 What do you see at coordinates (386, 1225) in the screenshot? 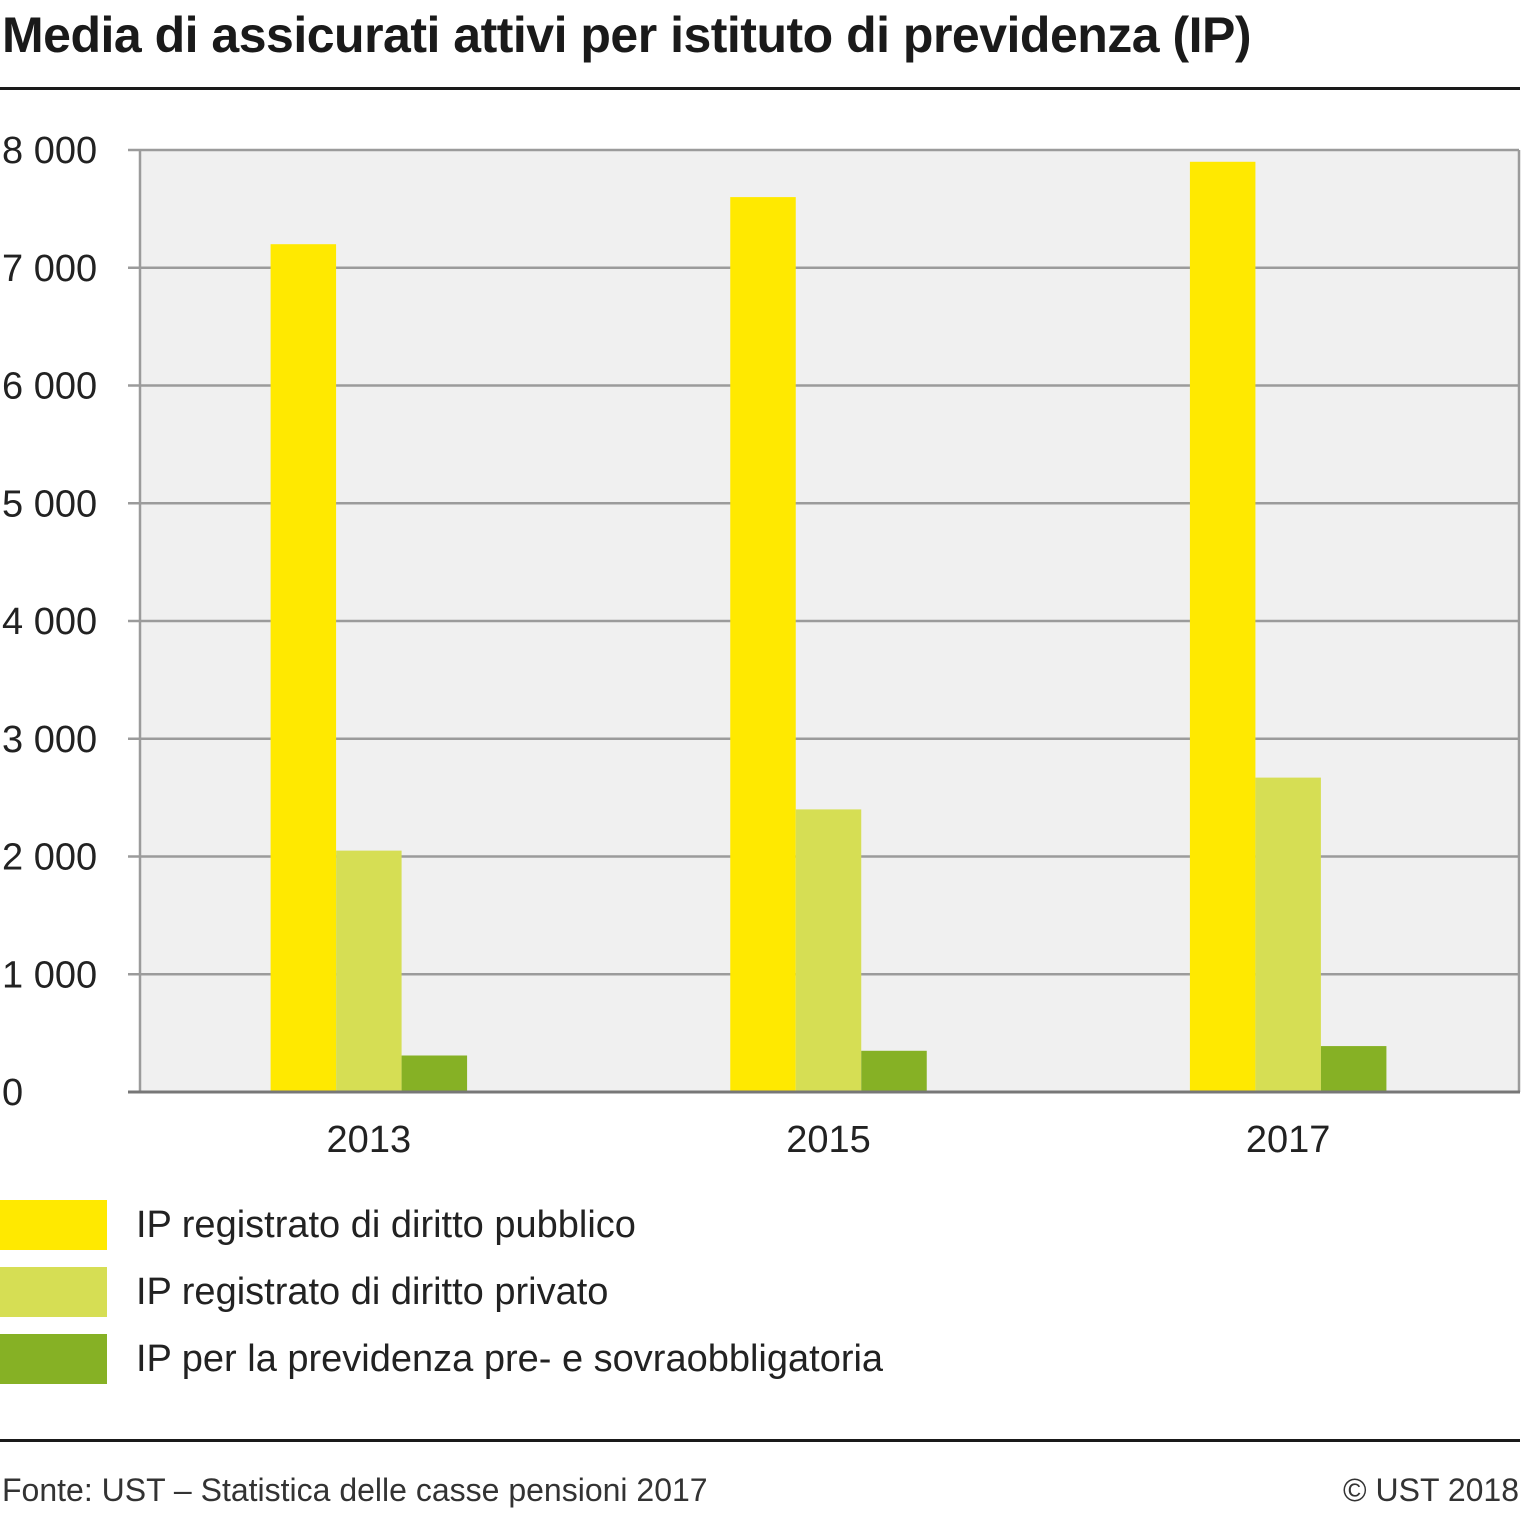
I see `legend-label-public: IP registrato di diritto pubblico` at bounding box center [386, 1225].